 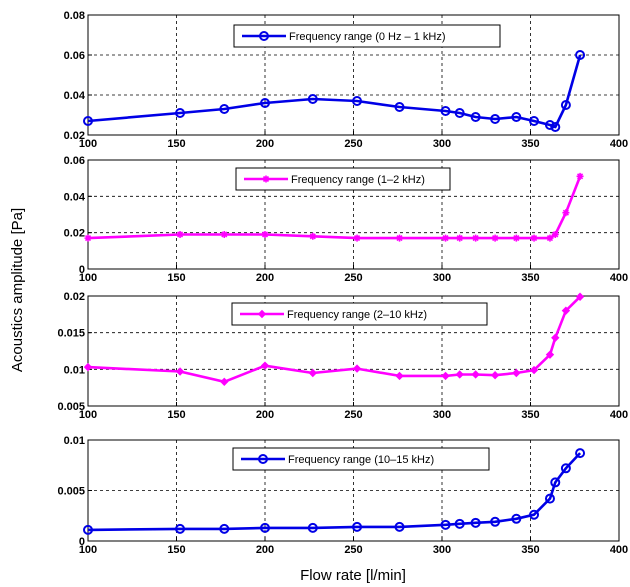 I want to click on y-tick-label: 0, so click(x=82, y=542).